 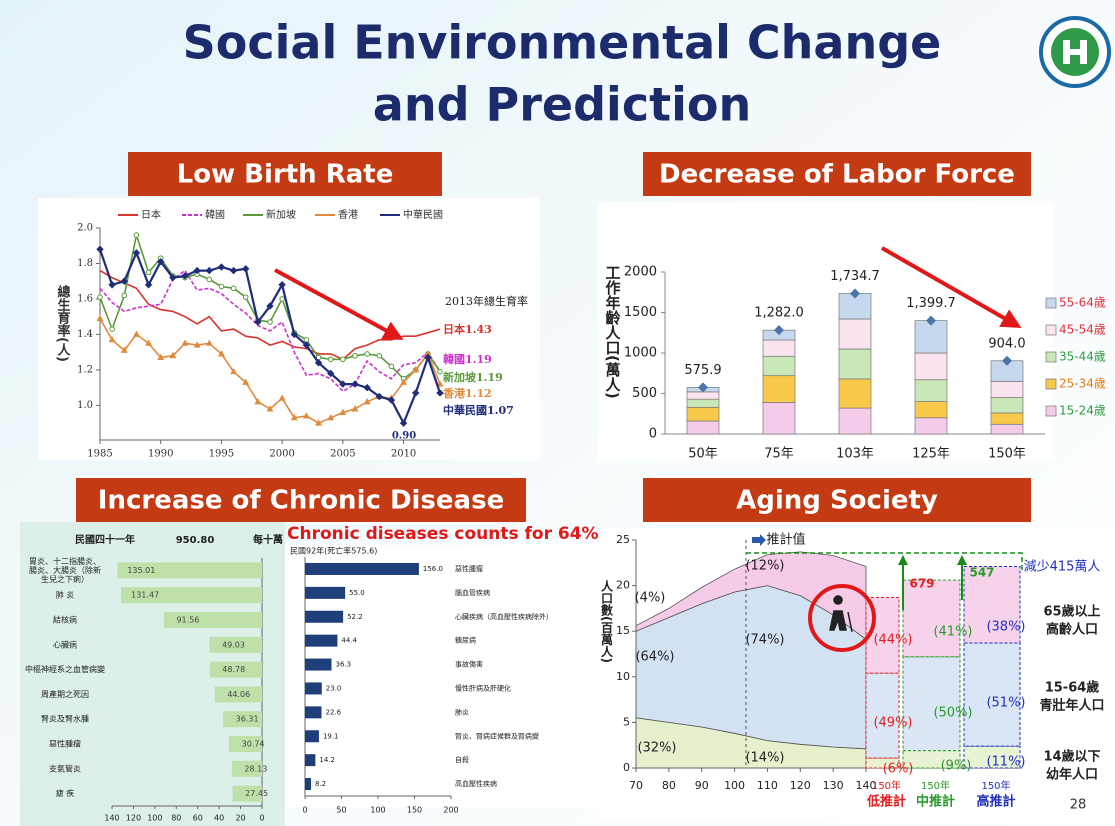 I want to click on projection-label: 高推計, so click(x=995, y=802).